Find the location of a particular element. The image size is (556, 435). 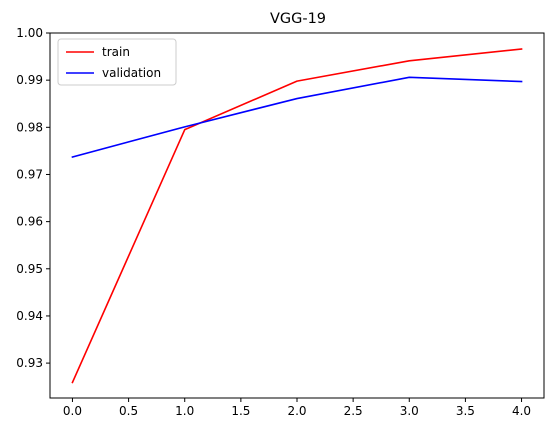

y-tick-label: 0.95 is located at coordinates (29, 269).